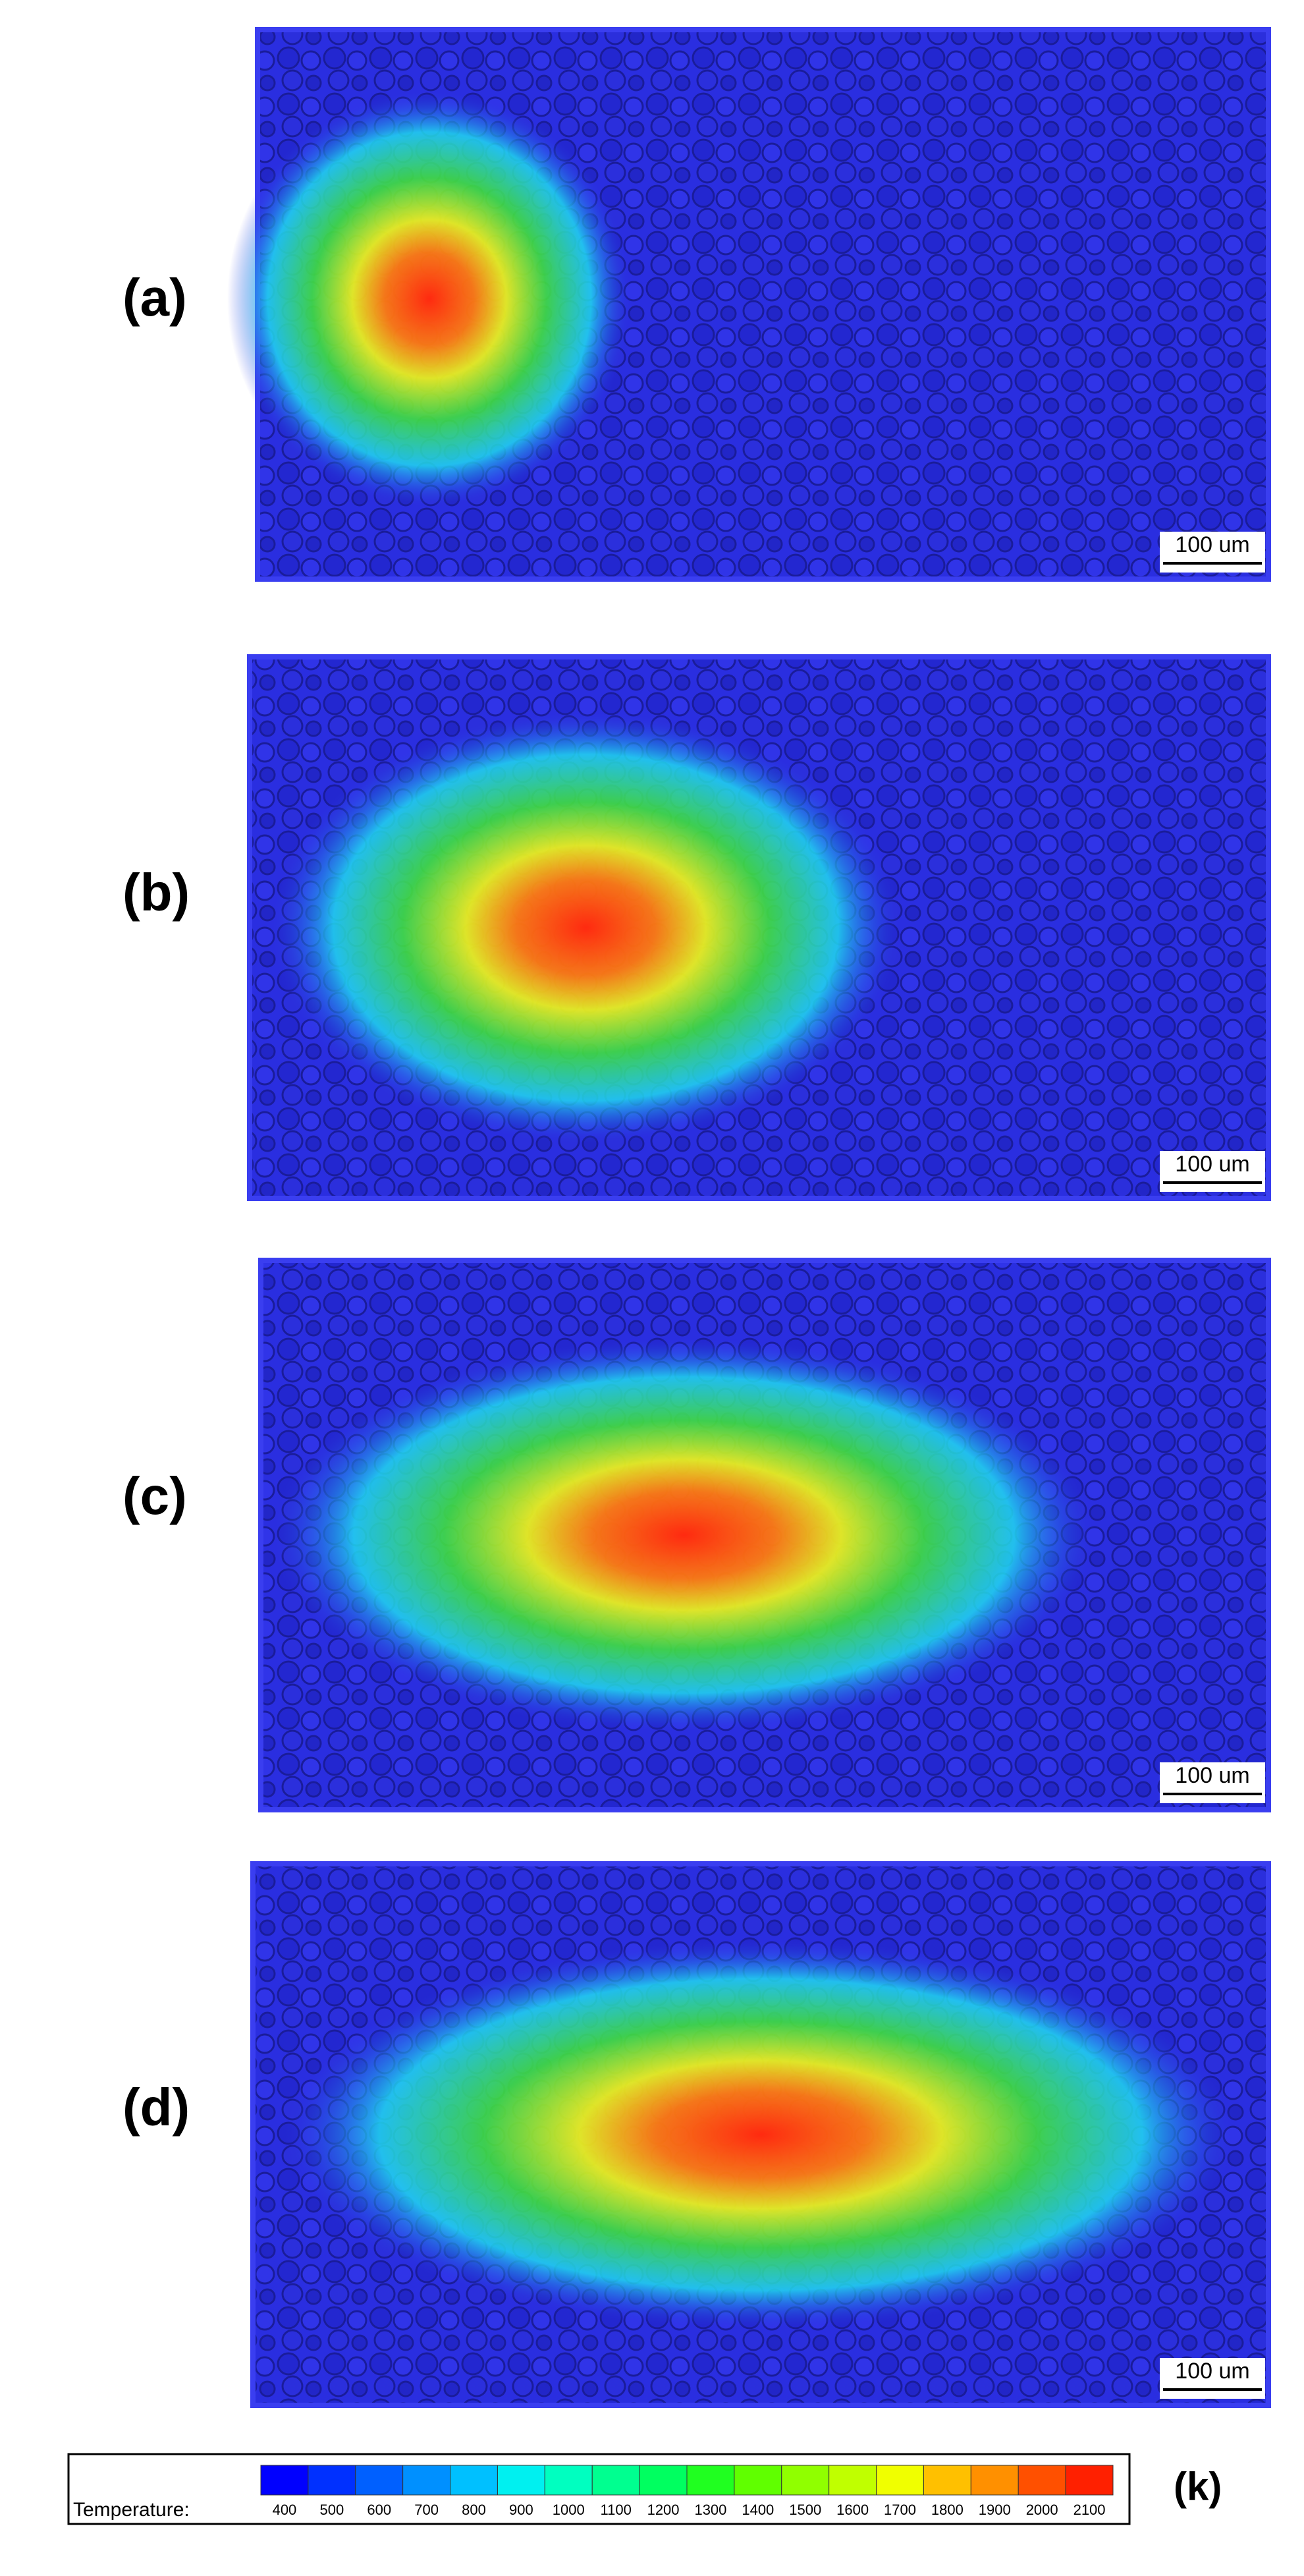 This screenshot has width=1304, height=2576. What do you see at coordinates (521, 2510) in the screenshot?
I see `colorbar-tick-label: 900` at bounding box center [521, 2510].